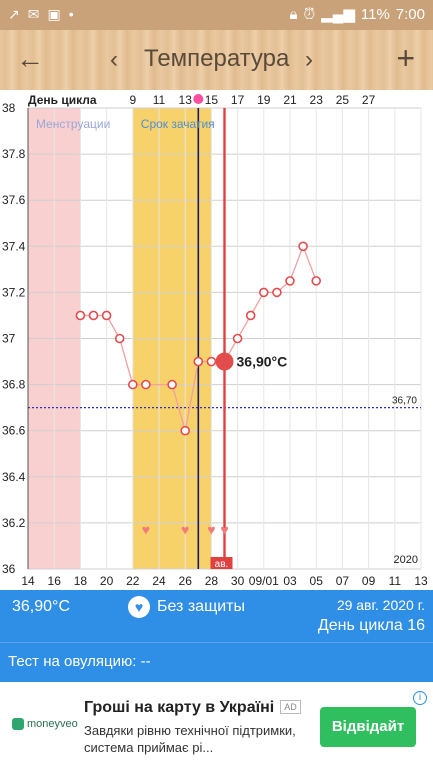 Image resolution: width=433 pixels, height=770 pixels. Describe the element at coordinates (14, 292) in the screenshot. I see `y-tick-label: 37.2` at that location.